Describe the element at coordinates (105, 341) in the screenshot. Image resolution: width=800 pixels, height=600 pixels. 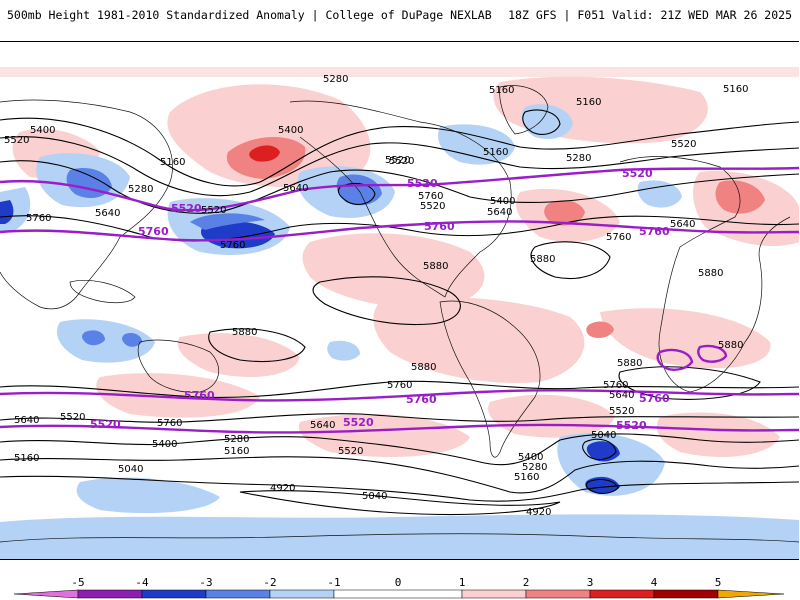
I see `anomaly-neg-indian-ocean` at that location.